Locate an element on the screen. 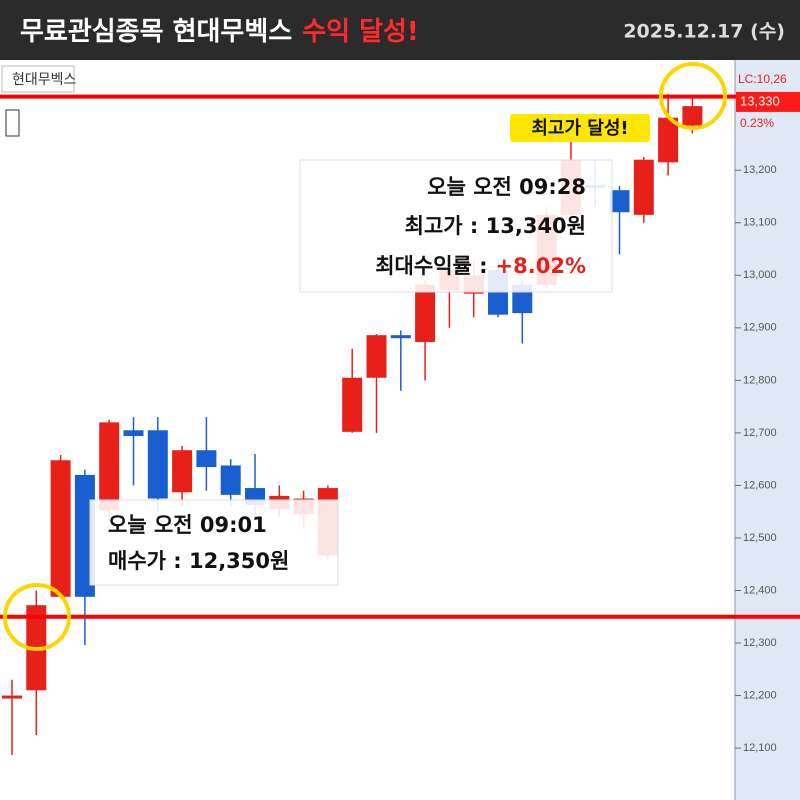 Image resolution: width=800 pixels, height=800 pixels. annotation-text: 최대수익률 : +8.02% is located at coordinates (480, 266).